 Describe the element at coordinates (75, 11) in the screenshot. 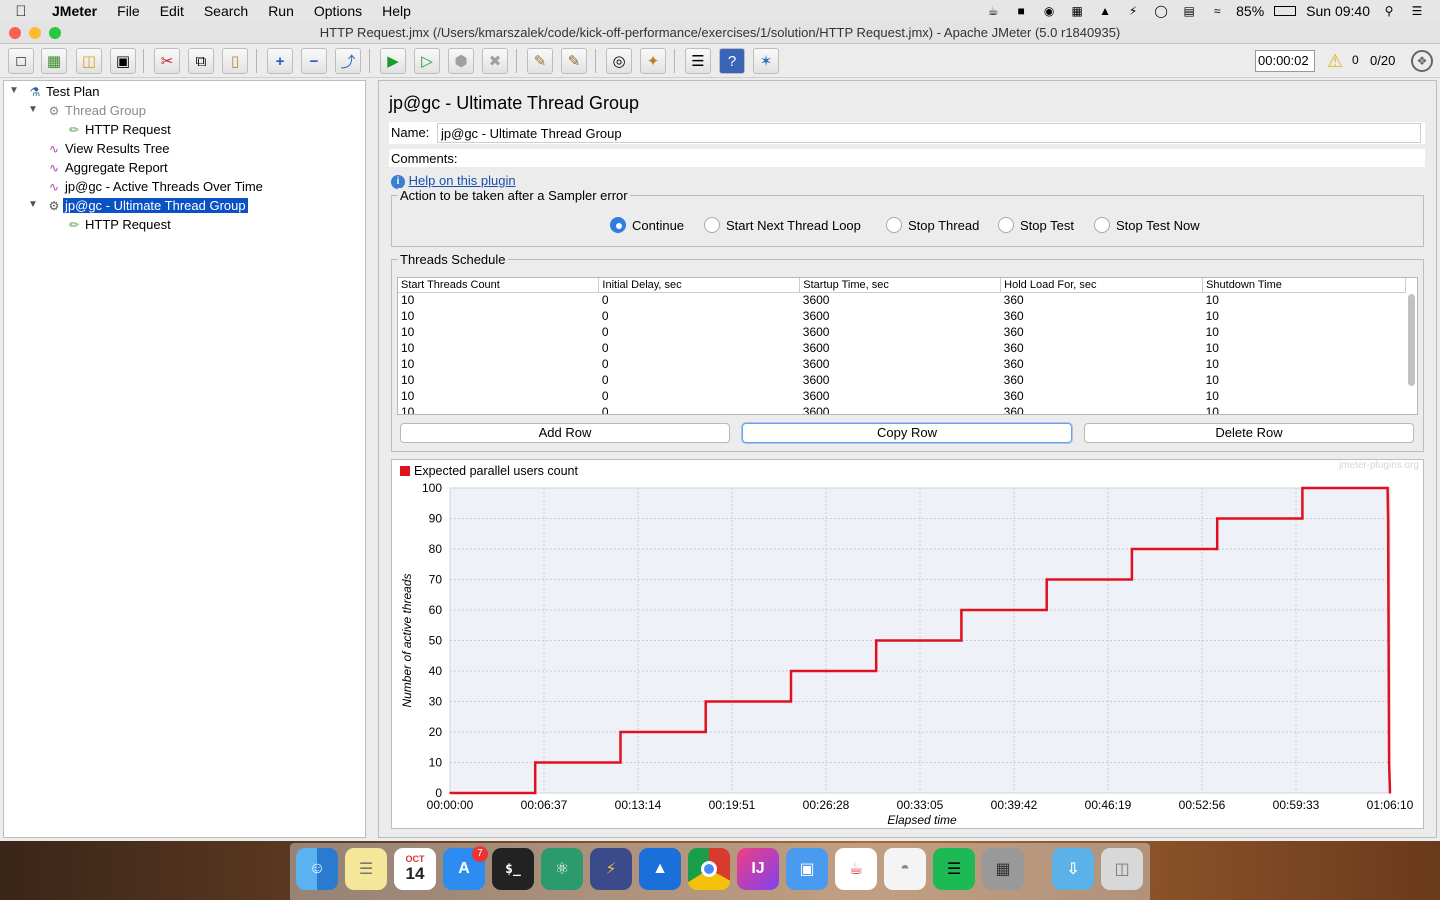

I see `menu-app-name: JMeter` at that location.